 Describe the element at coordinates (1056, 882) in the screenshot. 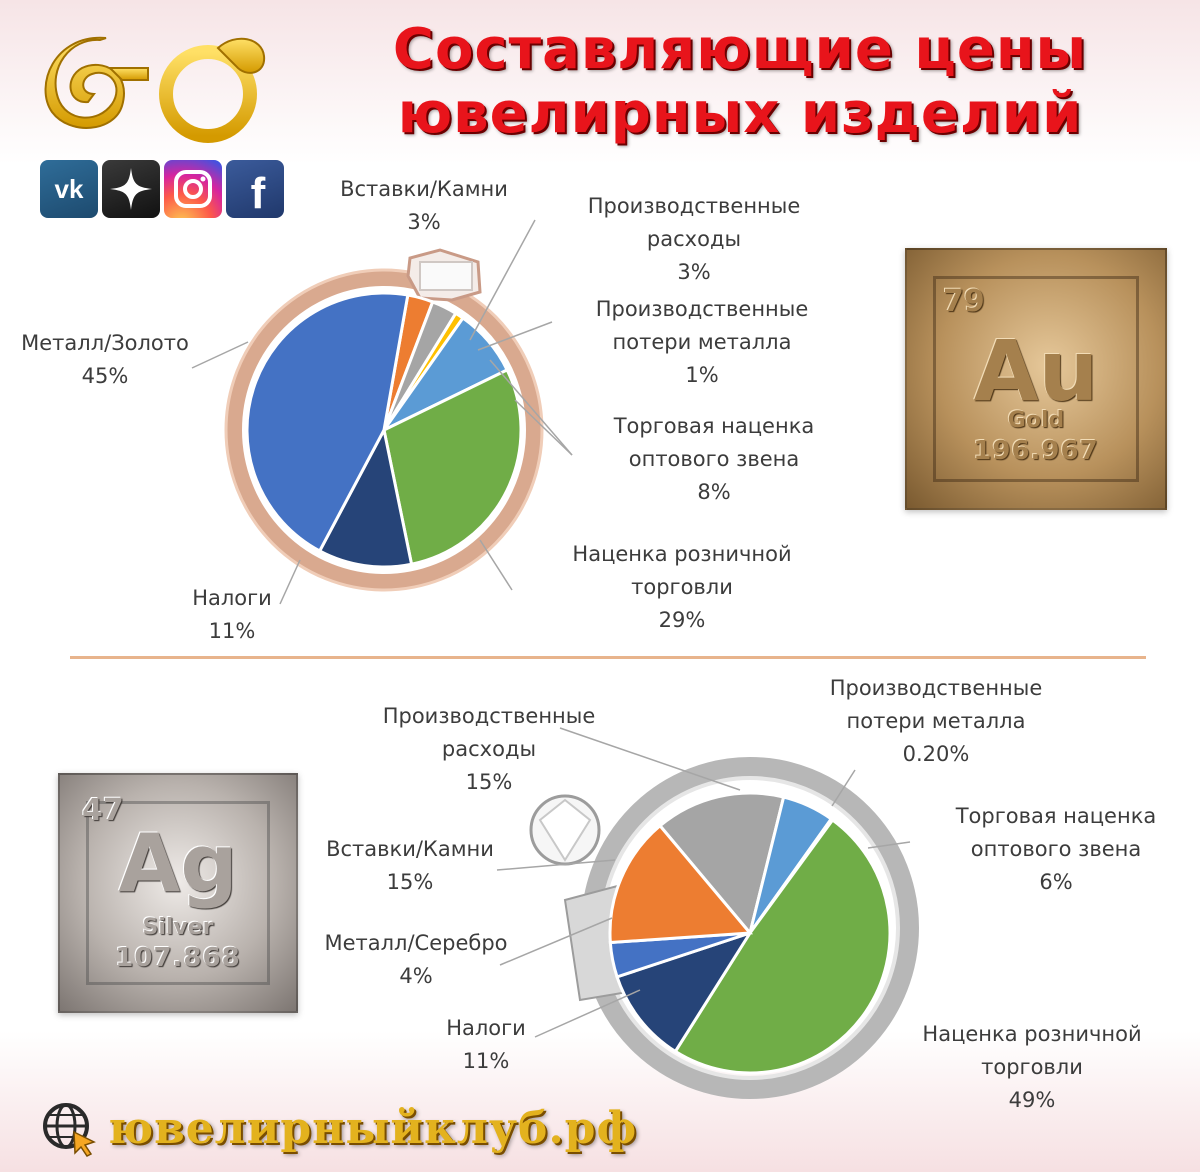

I see `pie-label-value: 6%` at that location.